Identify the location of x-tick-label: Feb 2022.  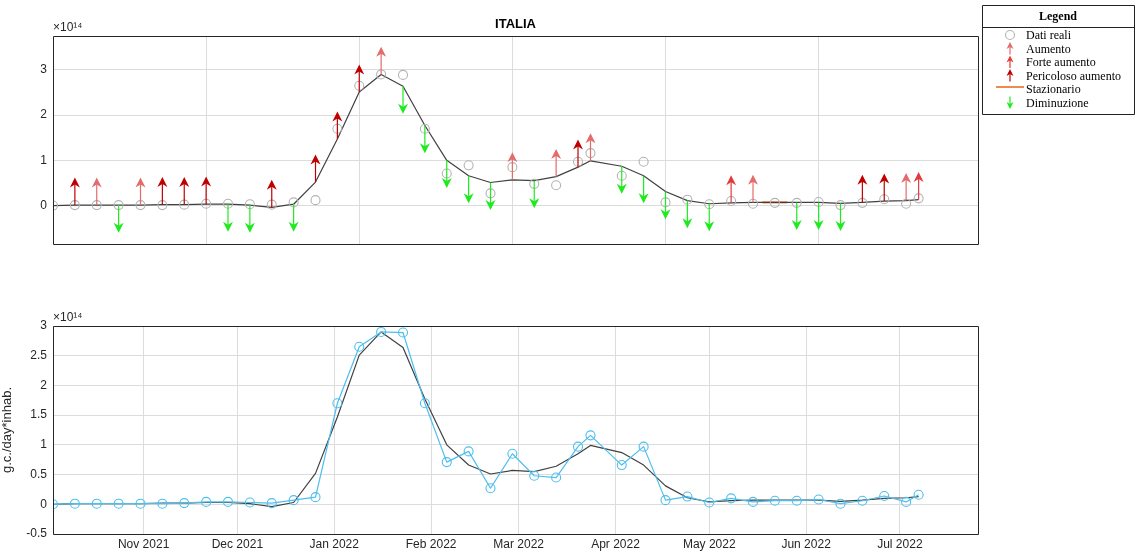
(431, 543).